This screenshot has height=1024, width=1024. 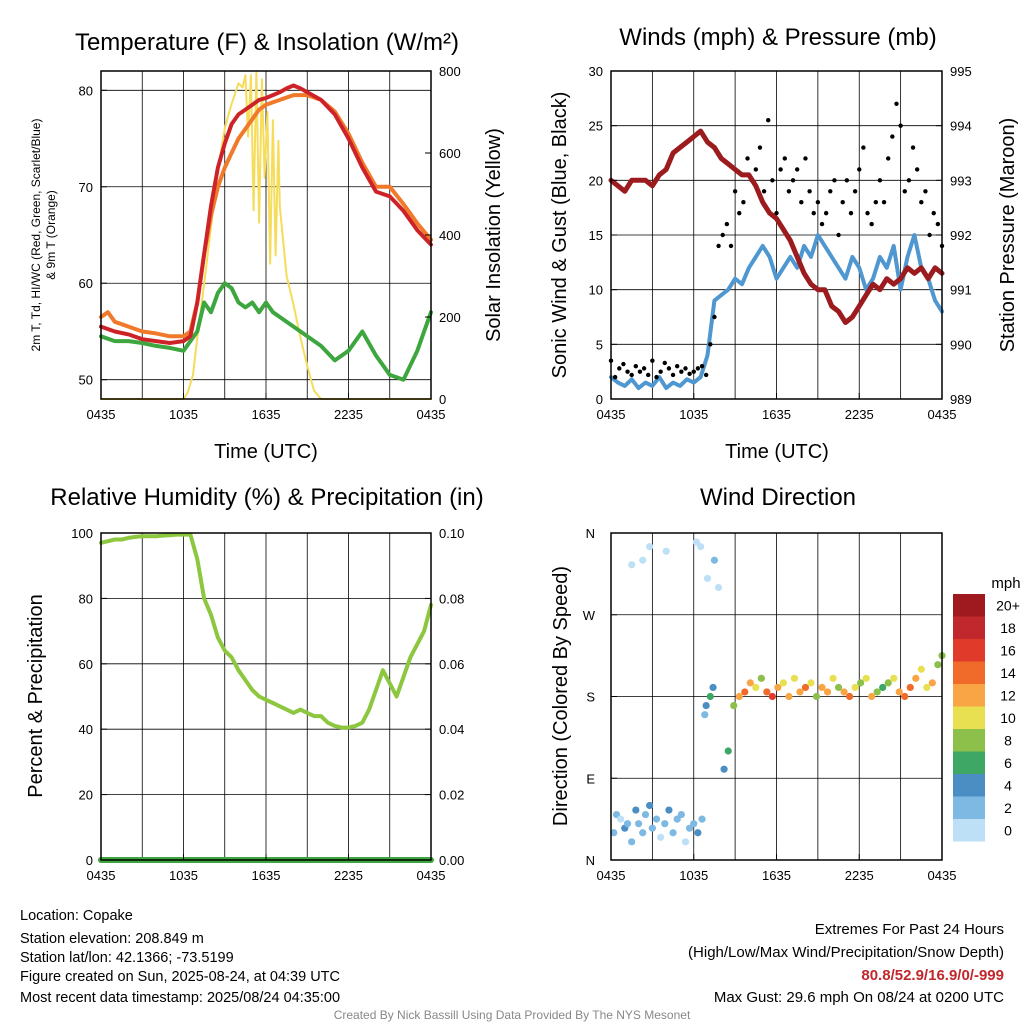 I want to click on temperature-panel-title: Temperature (F) & Insolation (W/m²), so click(x=267, y=42).